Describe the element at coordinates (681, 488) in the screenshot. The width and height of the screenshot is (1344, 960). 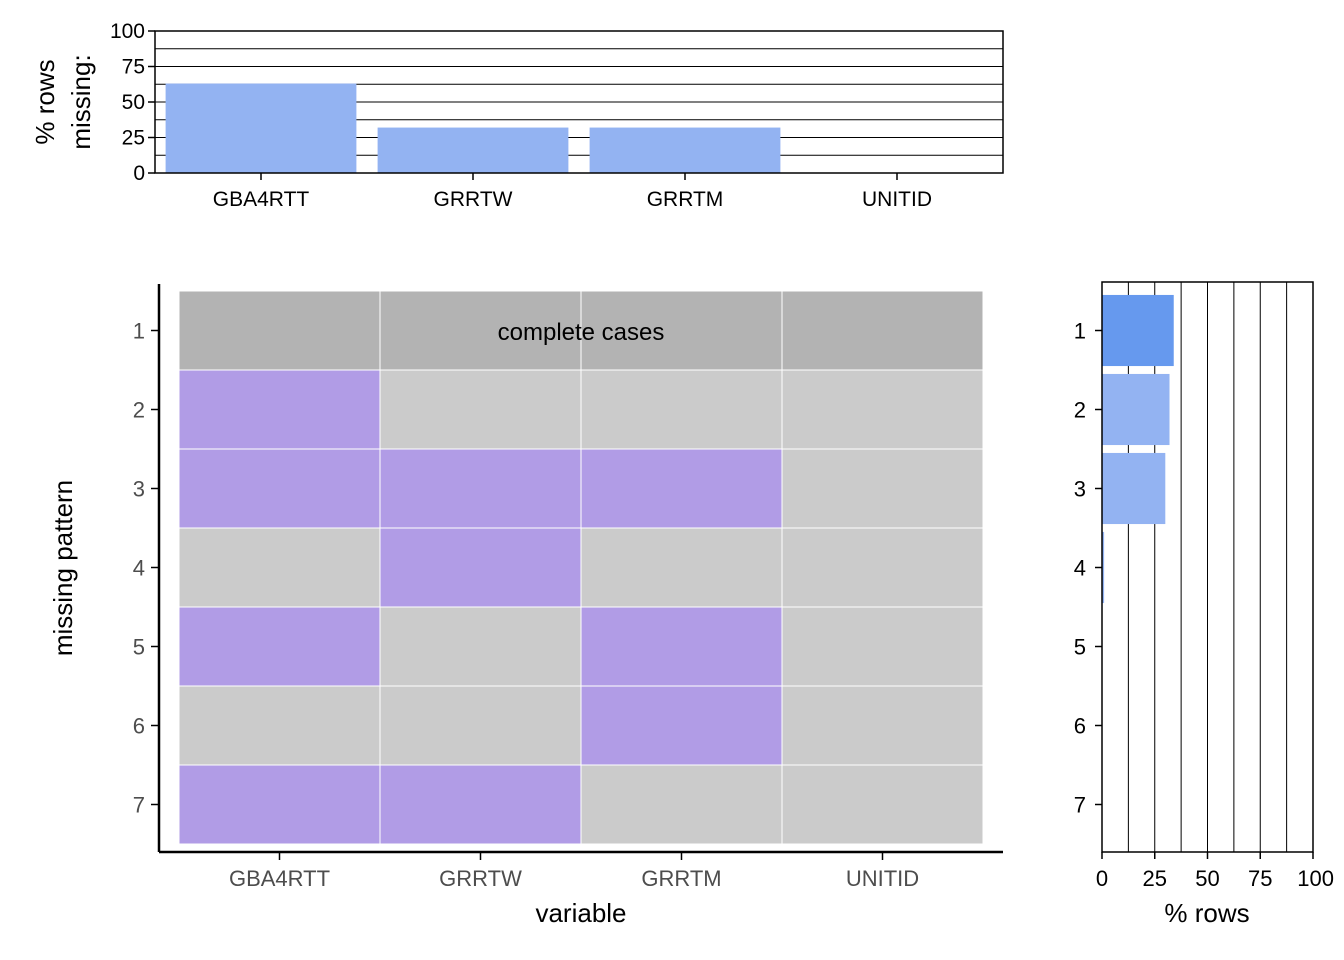
I see `heatmap-cell-r3-grrtm` at that location.